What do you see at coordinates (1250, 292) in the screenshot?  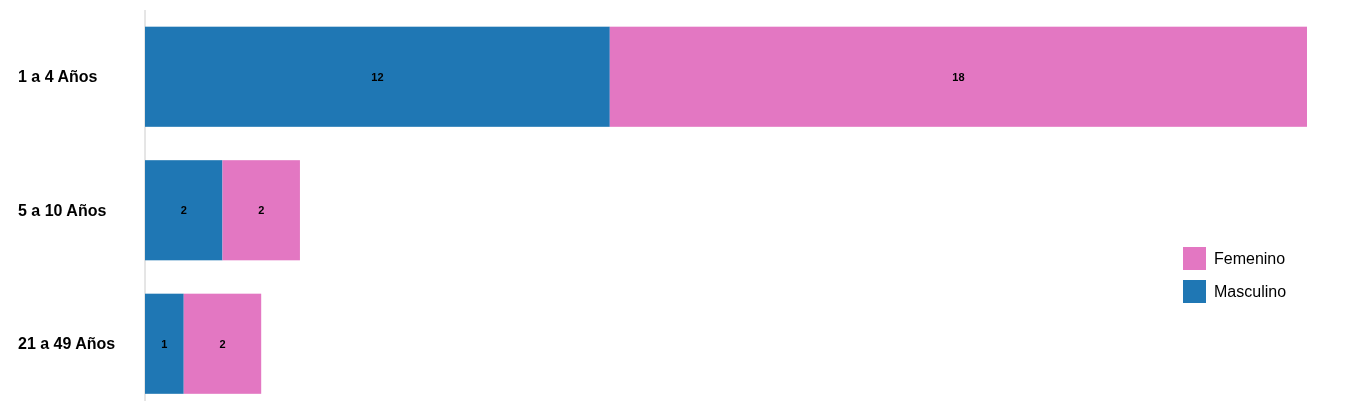 I see `legend-label: Masculino` at bounding box center [1250, 292].